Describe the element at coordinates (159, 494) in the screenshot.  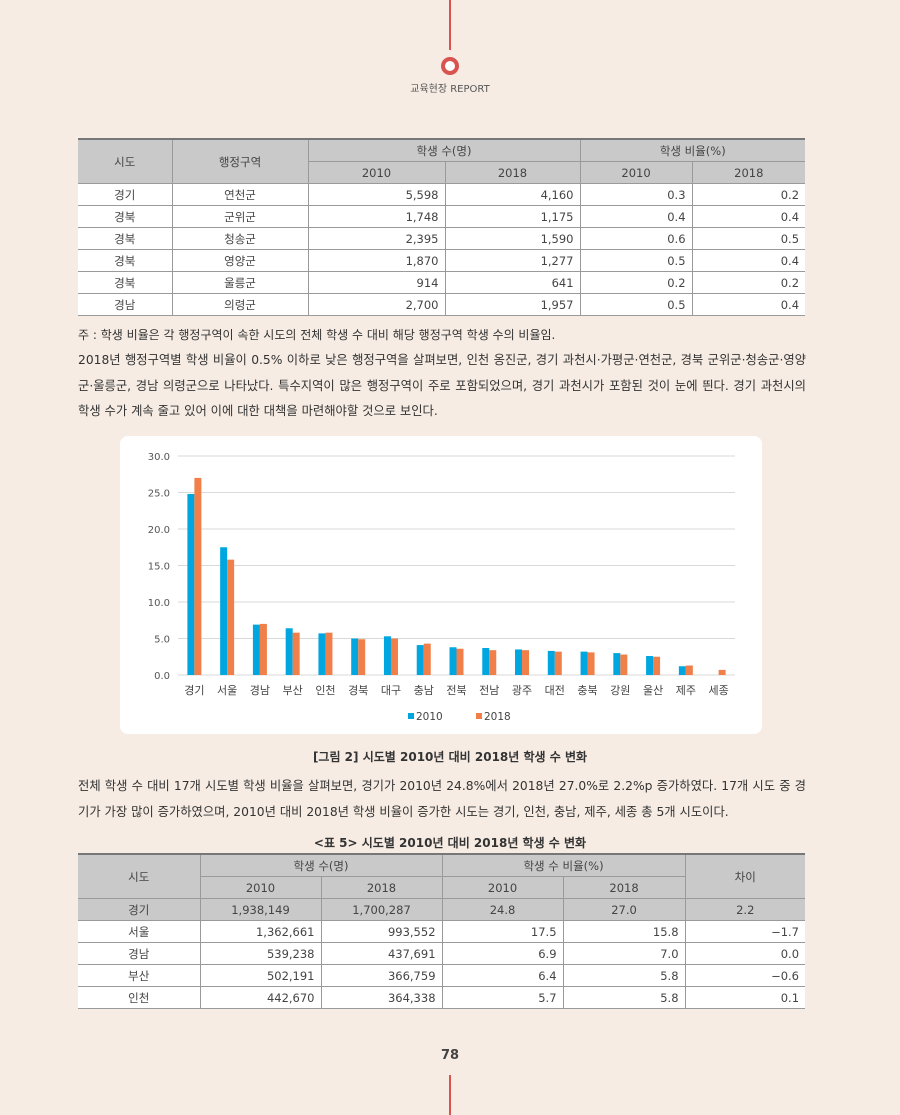
I see `y-tick-label: 25.0` at that location.